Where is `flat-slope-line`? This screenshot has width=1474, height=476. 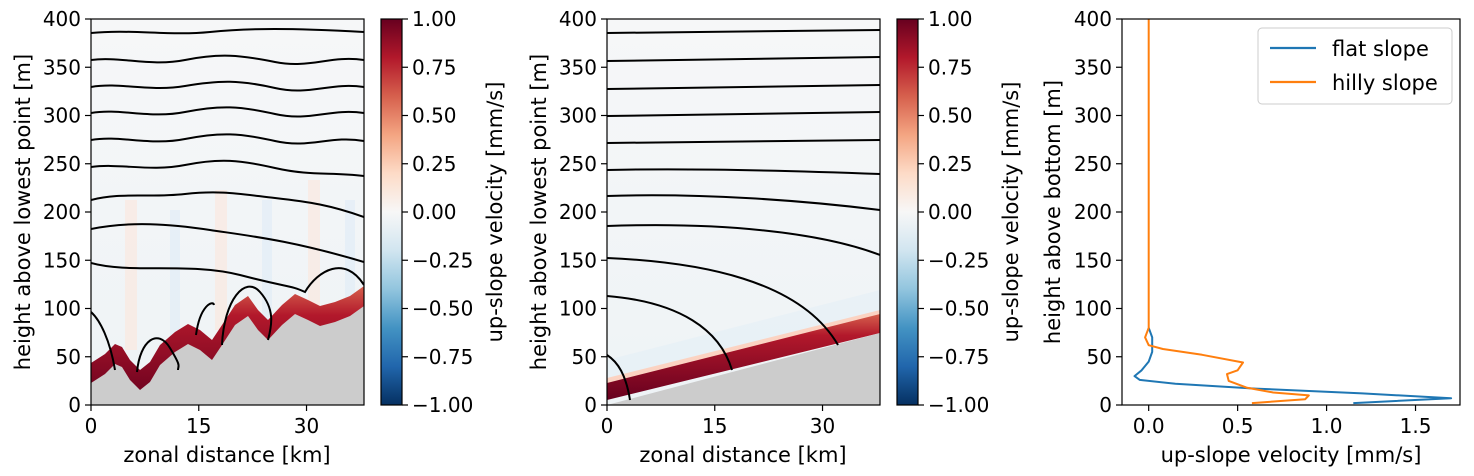 flat-slope-line is located at coordinates (1293, 366).